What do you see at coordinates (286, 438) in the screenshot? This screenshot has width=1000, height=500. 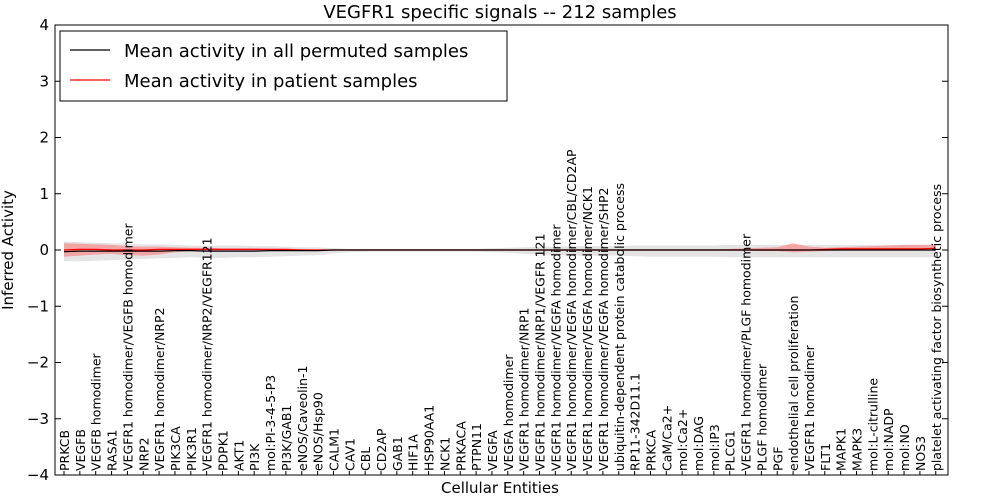 I see `x-tick-label: PI3K/GAB1` at bounding box center [286, 438].